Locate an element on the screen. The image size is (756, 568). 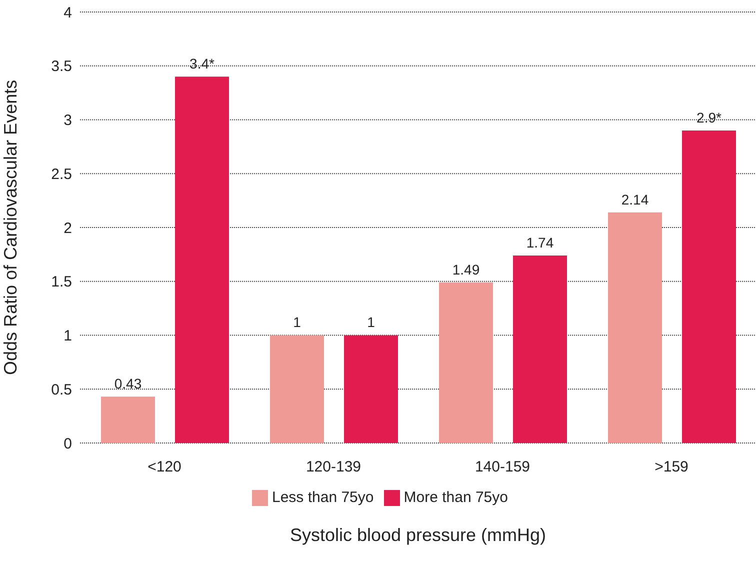
x-tick-label: >159 is located at coordinates (671, 467).